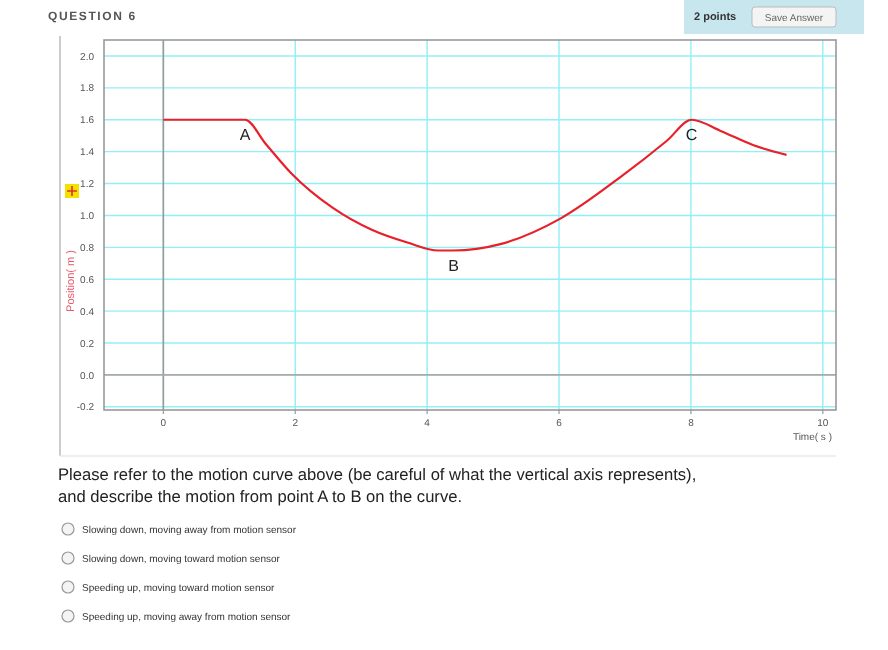  What do you see at coordinates (691, 134) in the screenshot?
I see `annotation: C` at bounding box center [691, 134].